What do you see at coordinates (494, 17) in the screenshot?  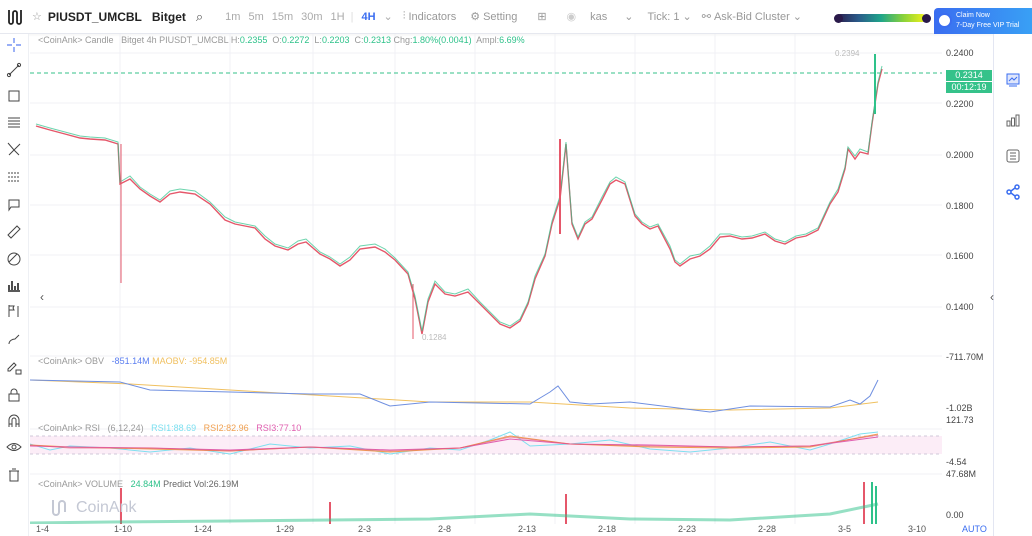 I see `setting-button: ⚙ Setting` at bounding box center [494, 17].